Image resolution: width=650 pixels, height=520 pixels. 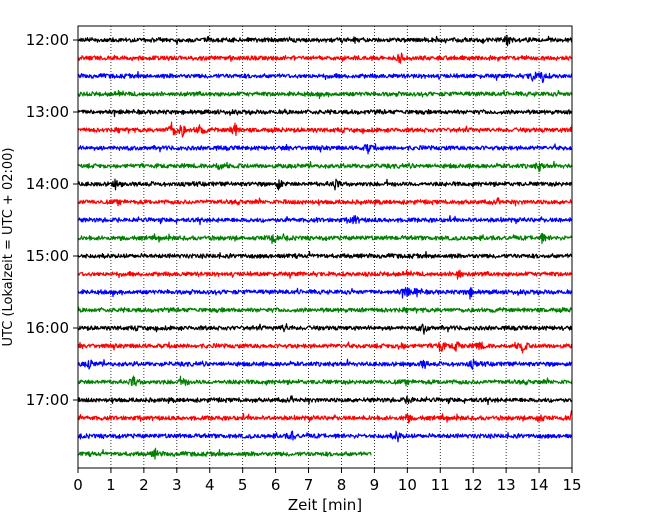 I want to click on x-tick-label: 3, so click(x=177, y=485).